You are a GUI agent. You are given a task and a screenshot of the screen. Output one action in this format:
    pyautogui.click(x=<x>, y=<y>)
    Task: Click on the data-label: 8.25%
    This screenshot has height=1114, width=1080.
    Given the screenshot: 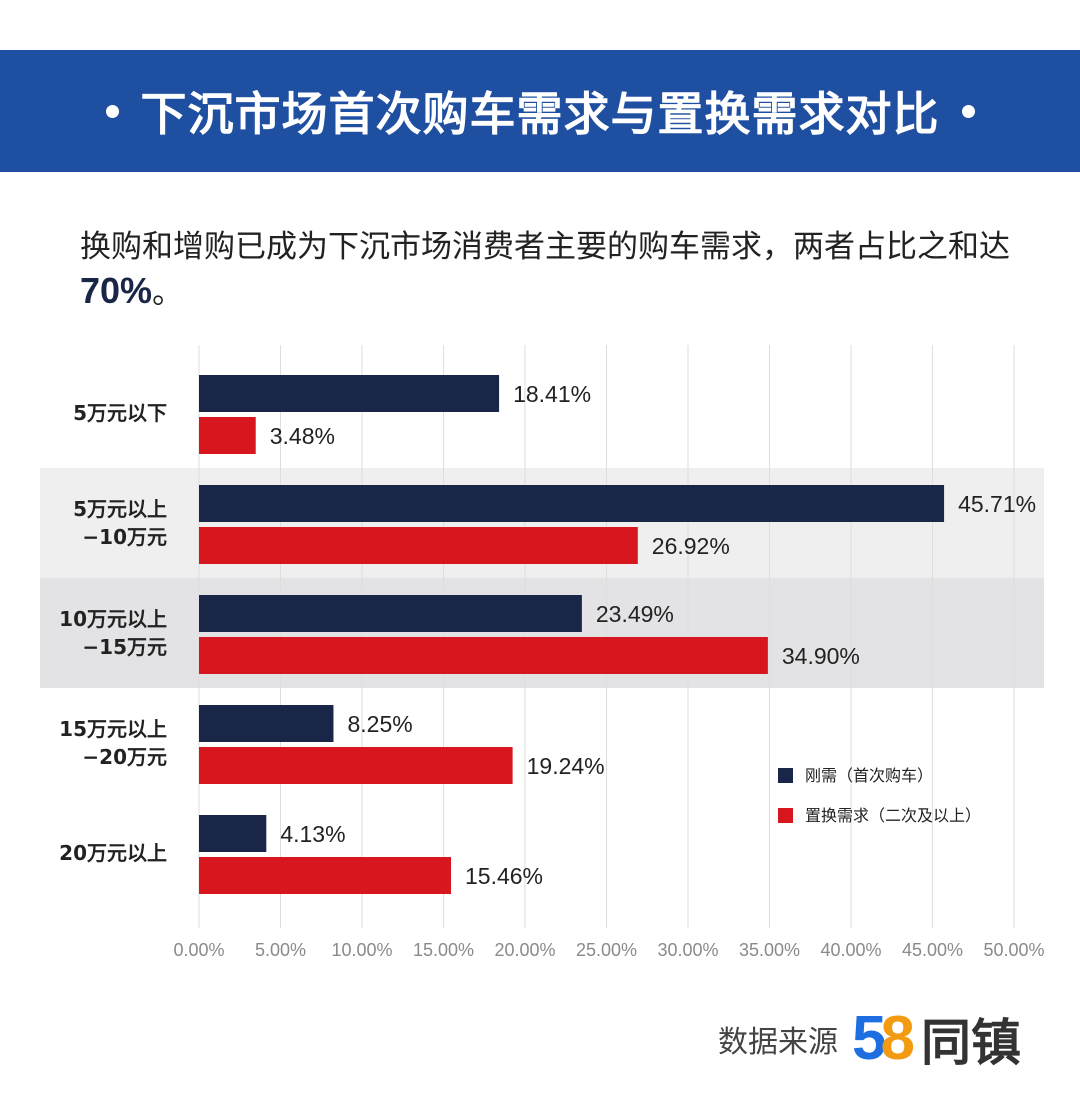 What is the action you would take?
    pyautogui.click(x=379, y=724)
    